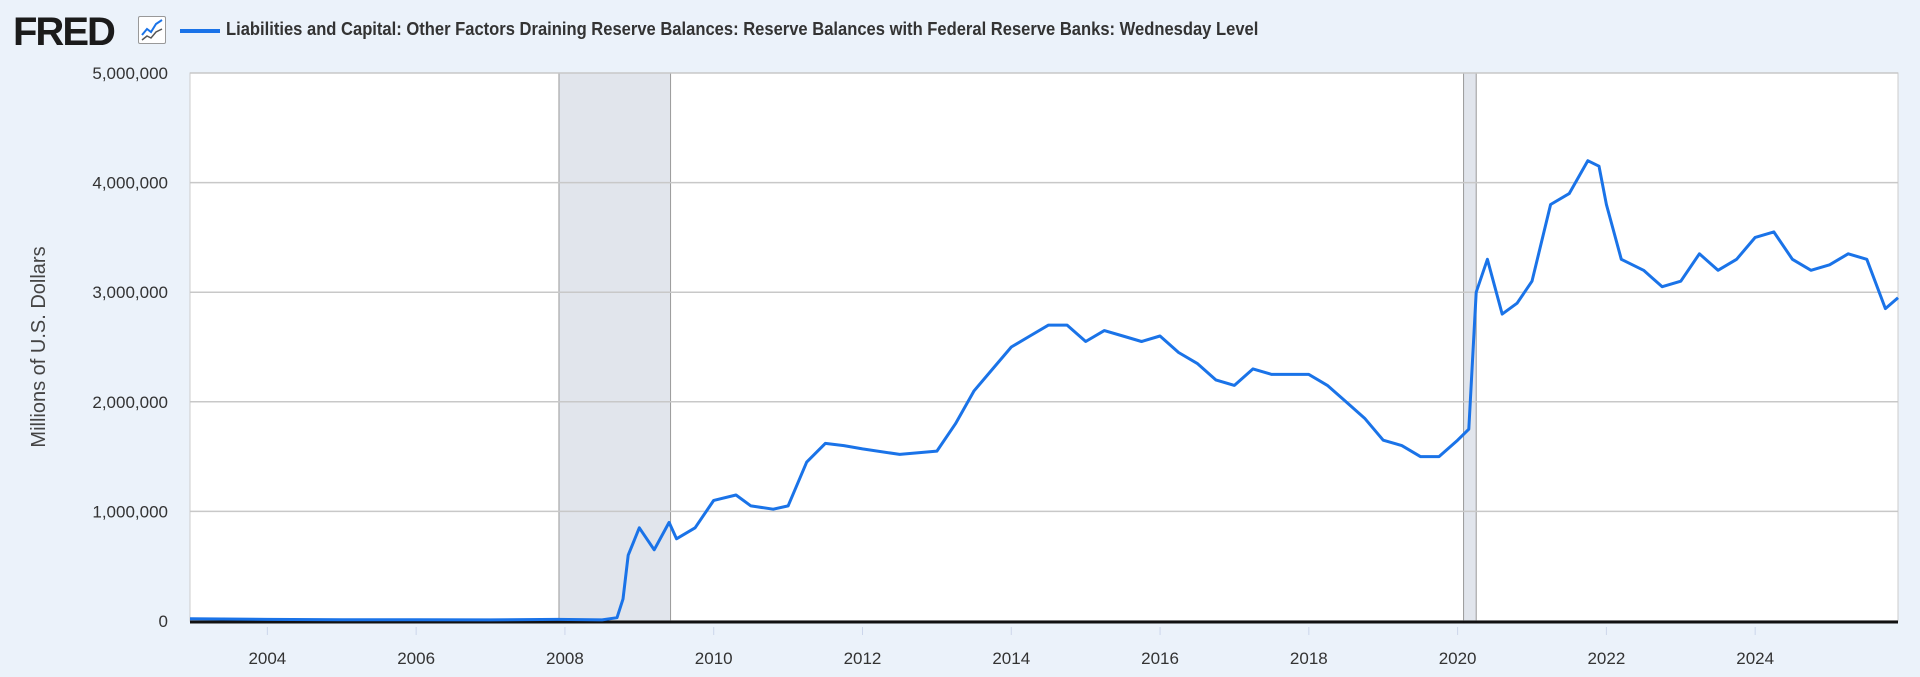  What do you see at coordinates (1606, 658) in the screenshot?
I see `x-tick-label: 2022` at bounding box center [1606, 658].